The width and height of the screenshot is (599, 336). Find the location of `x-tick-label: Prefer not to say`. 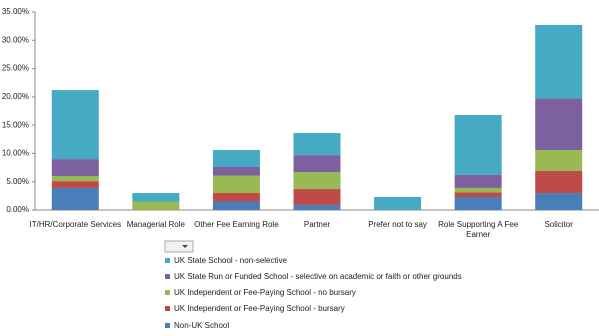

x-tick-label: Prefer not to say is located at coordinates (397, 224).